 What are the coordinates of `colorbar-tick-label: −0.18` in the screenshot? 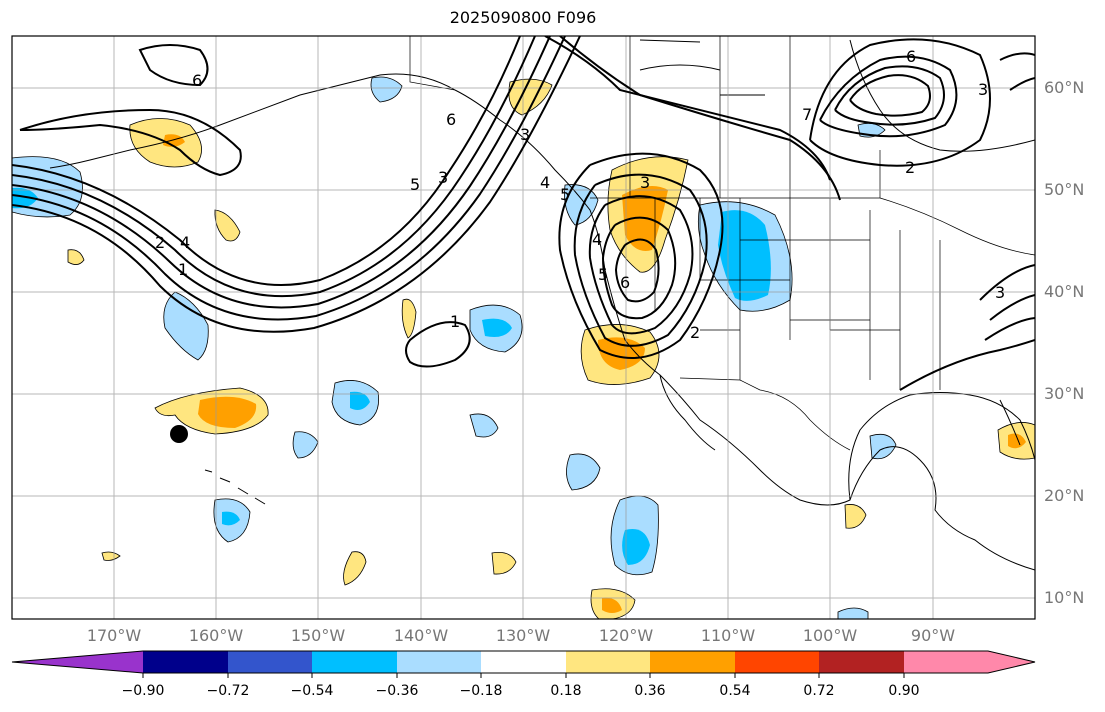 It's located at (481, 691).